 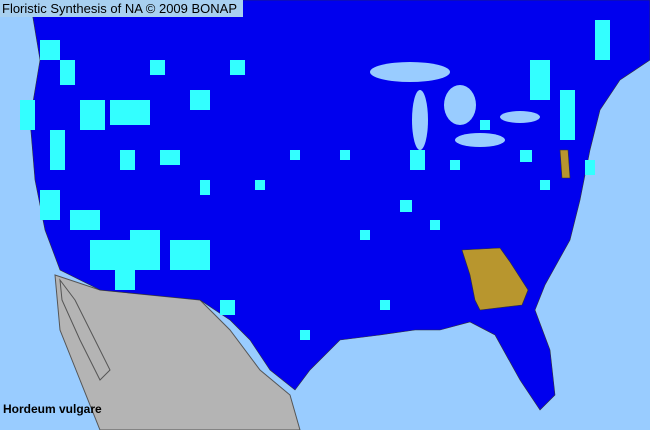 I want to click on species-name: Hordeum vulgare, so click(x=52, y=409).